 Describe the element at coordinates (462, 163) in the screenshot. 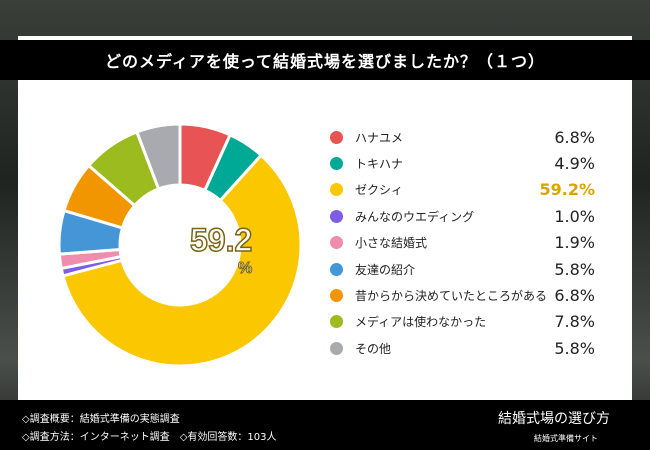

I see `legend-item: トキハナ 4.9%` at that location.